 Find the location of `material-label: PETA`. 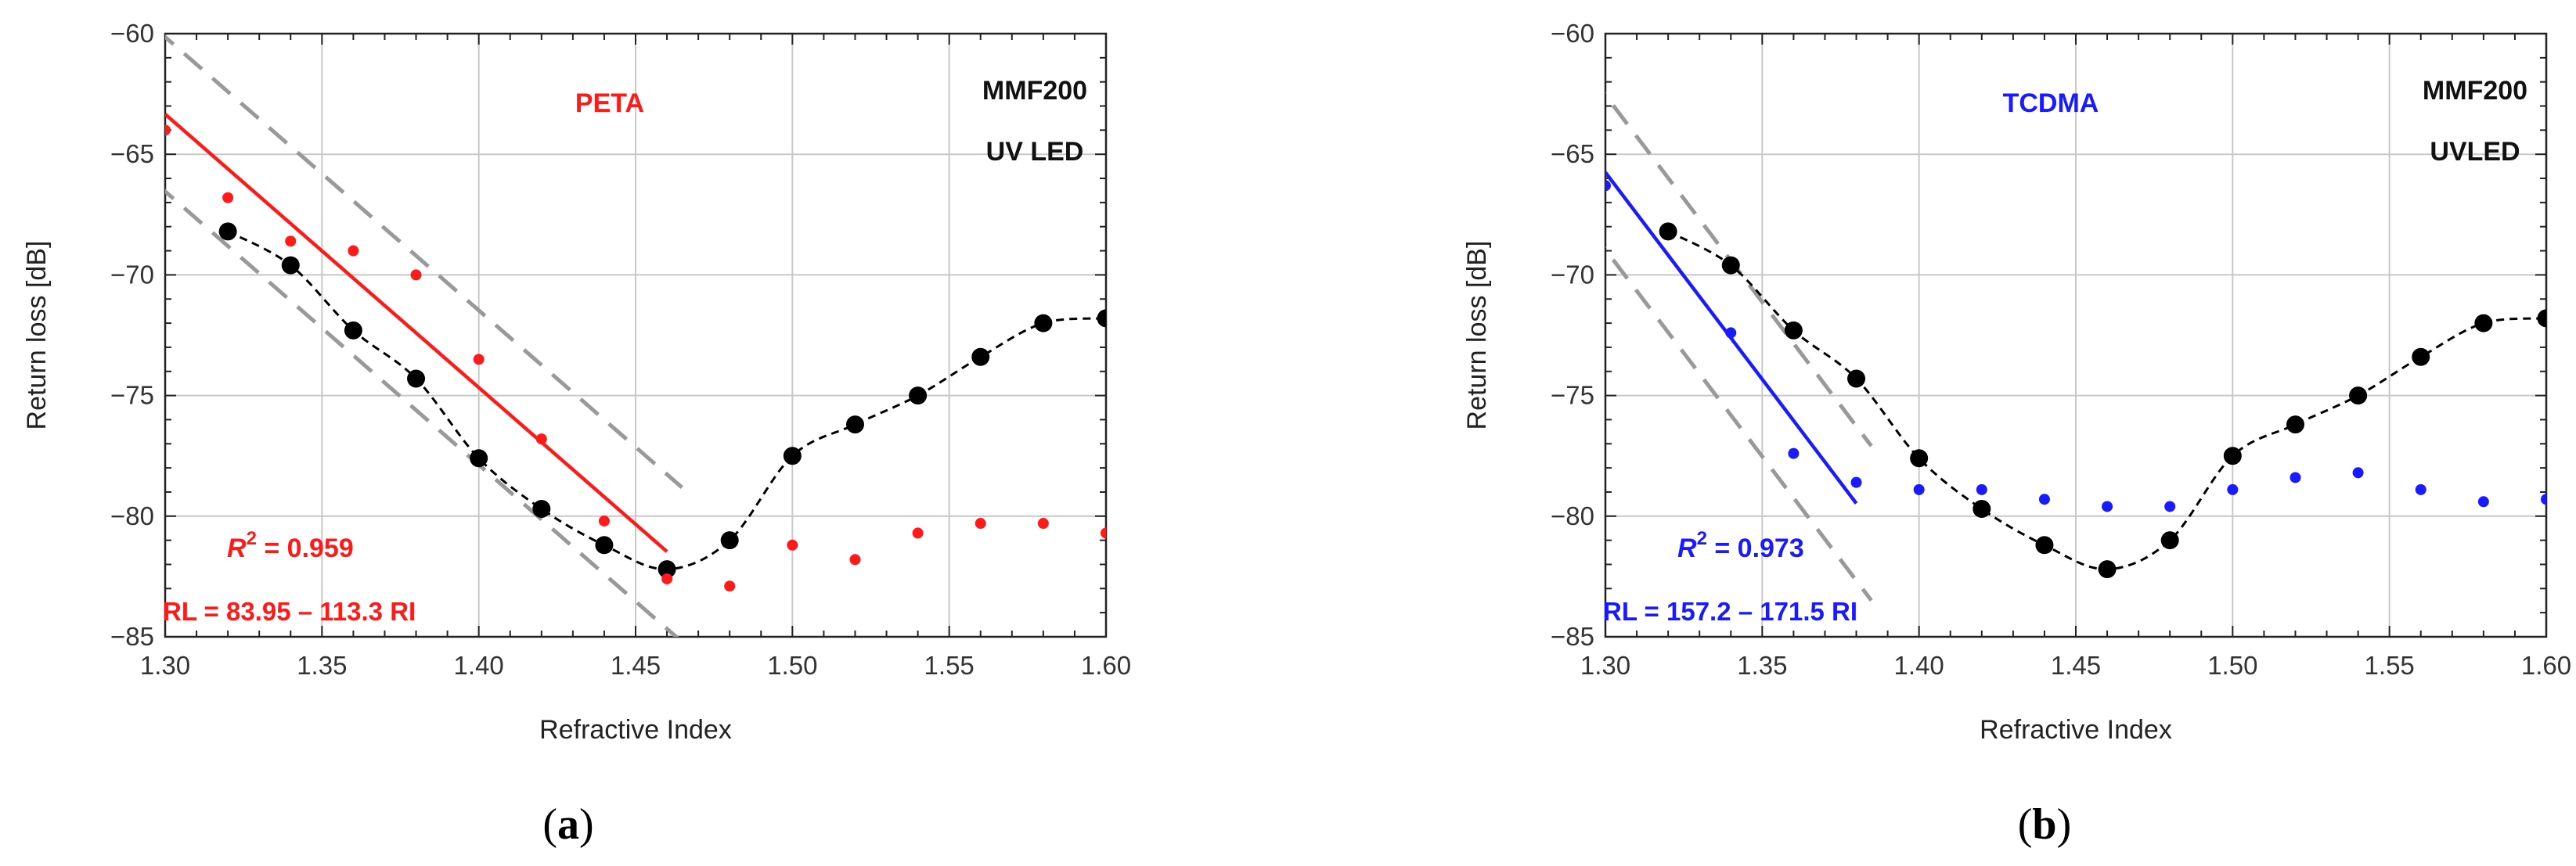

material-label: PETA is located at coordinates (609, 103).